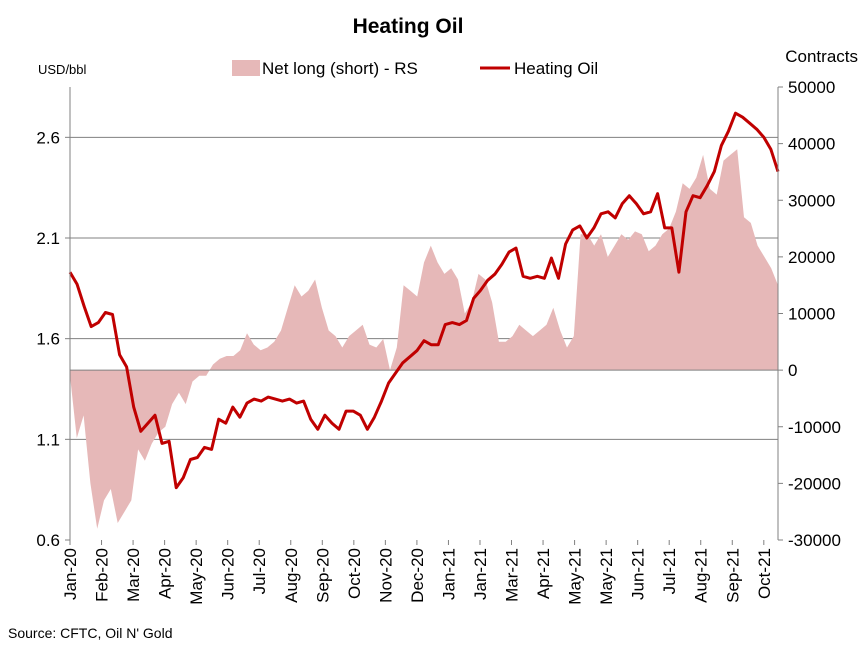 The image size is (867, 660). What do you see at coordinates (811, 144) in the screenshot?
I see `right-tick-label: 40000` at bounding box center [811, 144].